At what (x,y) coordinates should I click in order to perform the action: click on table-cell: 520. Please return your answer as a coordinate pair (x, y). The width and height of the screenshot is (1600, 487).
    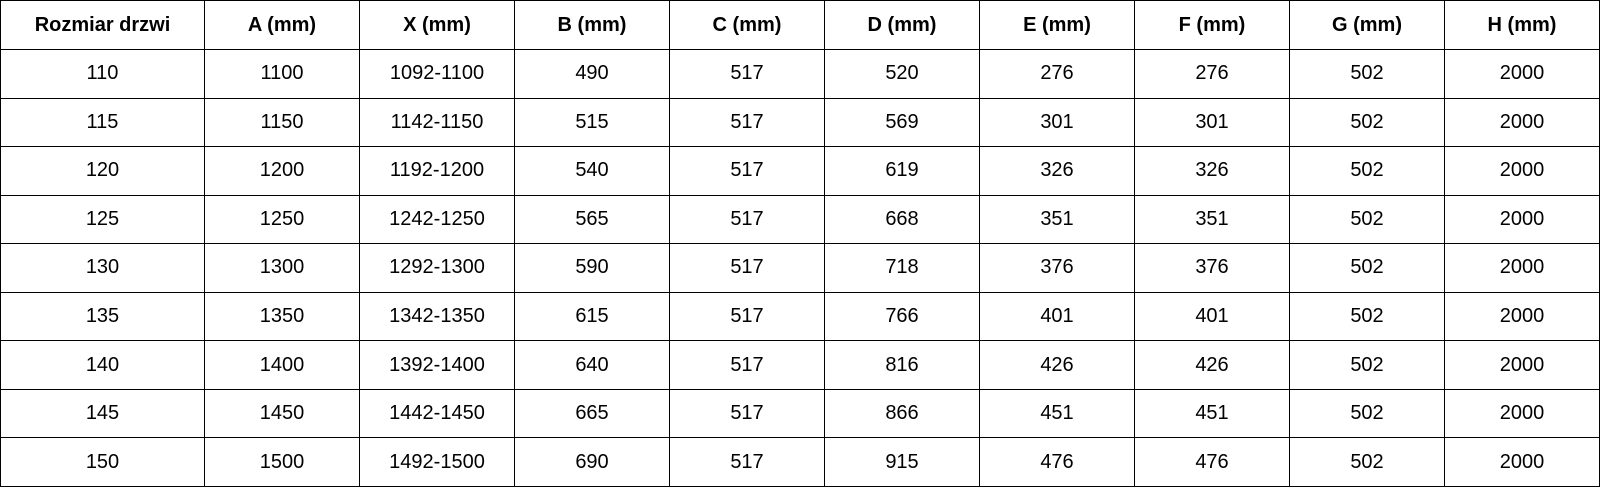
    Looking at the image, I should click on (902, 74).